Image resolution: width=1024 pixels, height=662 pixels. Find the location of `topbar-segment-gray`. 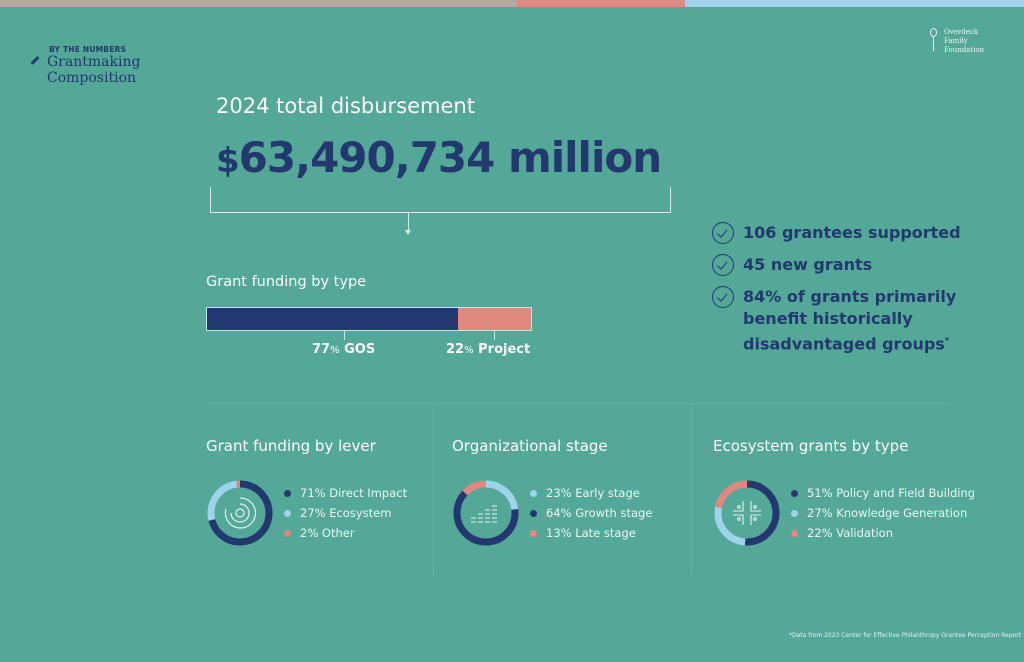

topbar-segment-gray is located at coordinates (258, 3).